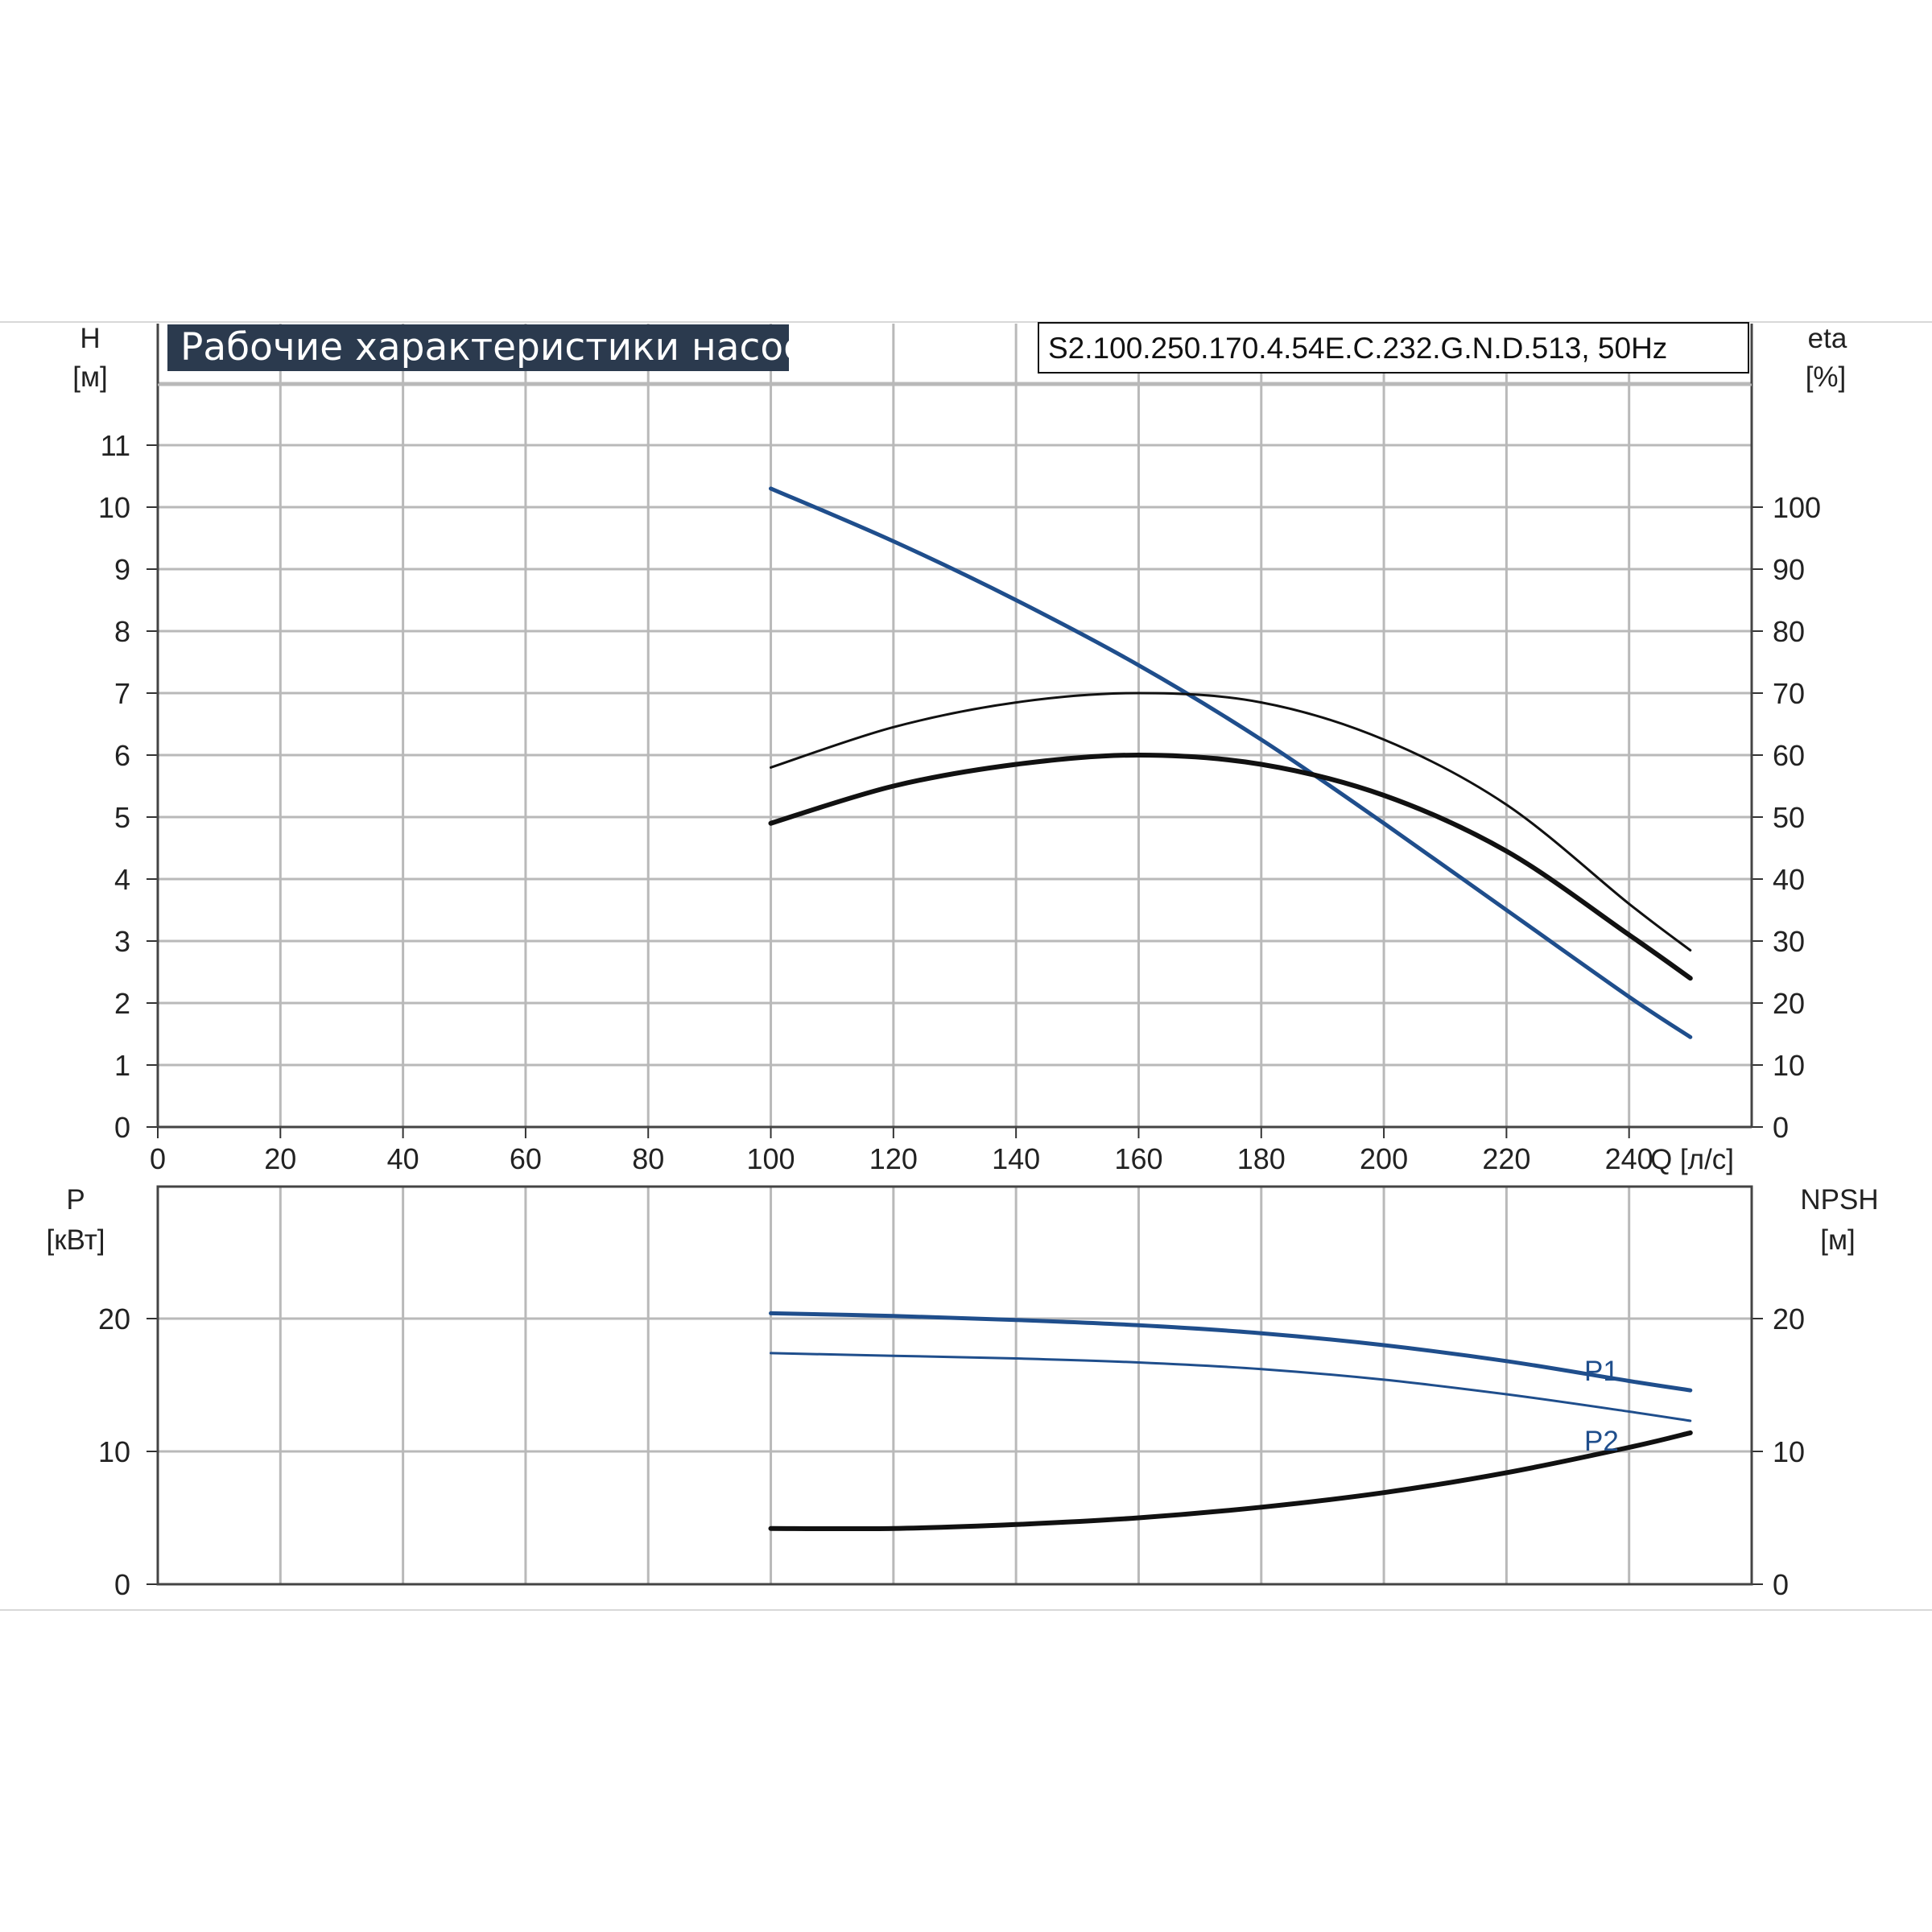 The width and height of the screenshot is (1932, 1932). What do you see at coordinates (1016, 1158) in the screenshot?
I see `x-tick-label: 140` at bounding box center [1016, 1158].